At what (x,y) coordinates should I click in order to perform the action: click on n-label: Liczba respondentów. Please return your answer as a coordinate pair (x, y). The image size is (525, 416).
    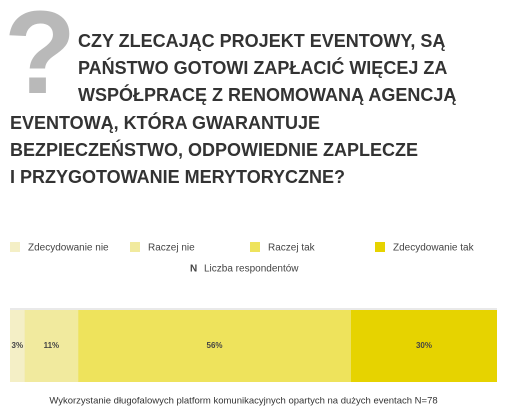
    Looking at the image, I should click on (251, 269).